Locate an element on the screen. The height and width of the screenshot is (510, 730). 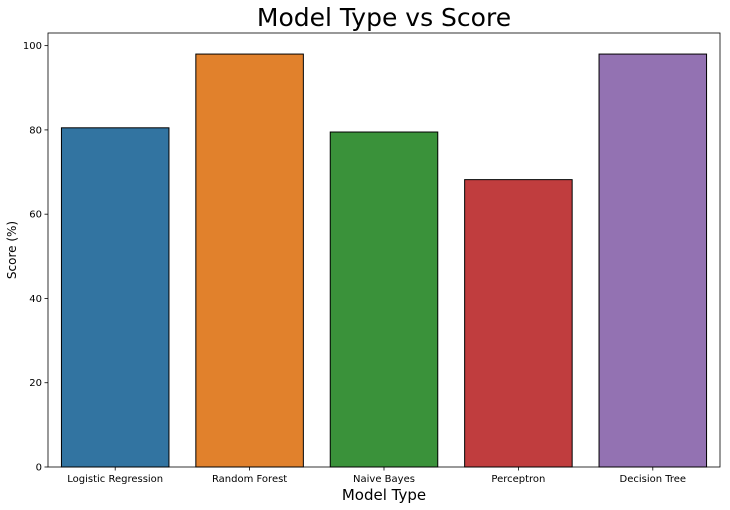
x-tick-label: Naive Bayes is located at coordinates (384, 479).